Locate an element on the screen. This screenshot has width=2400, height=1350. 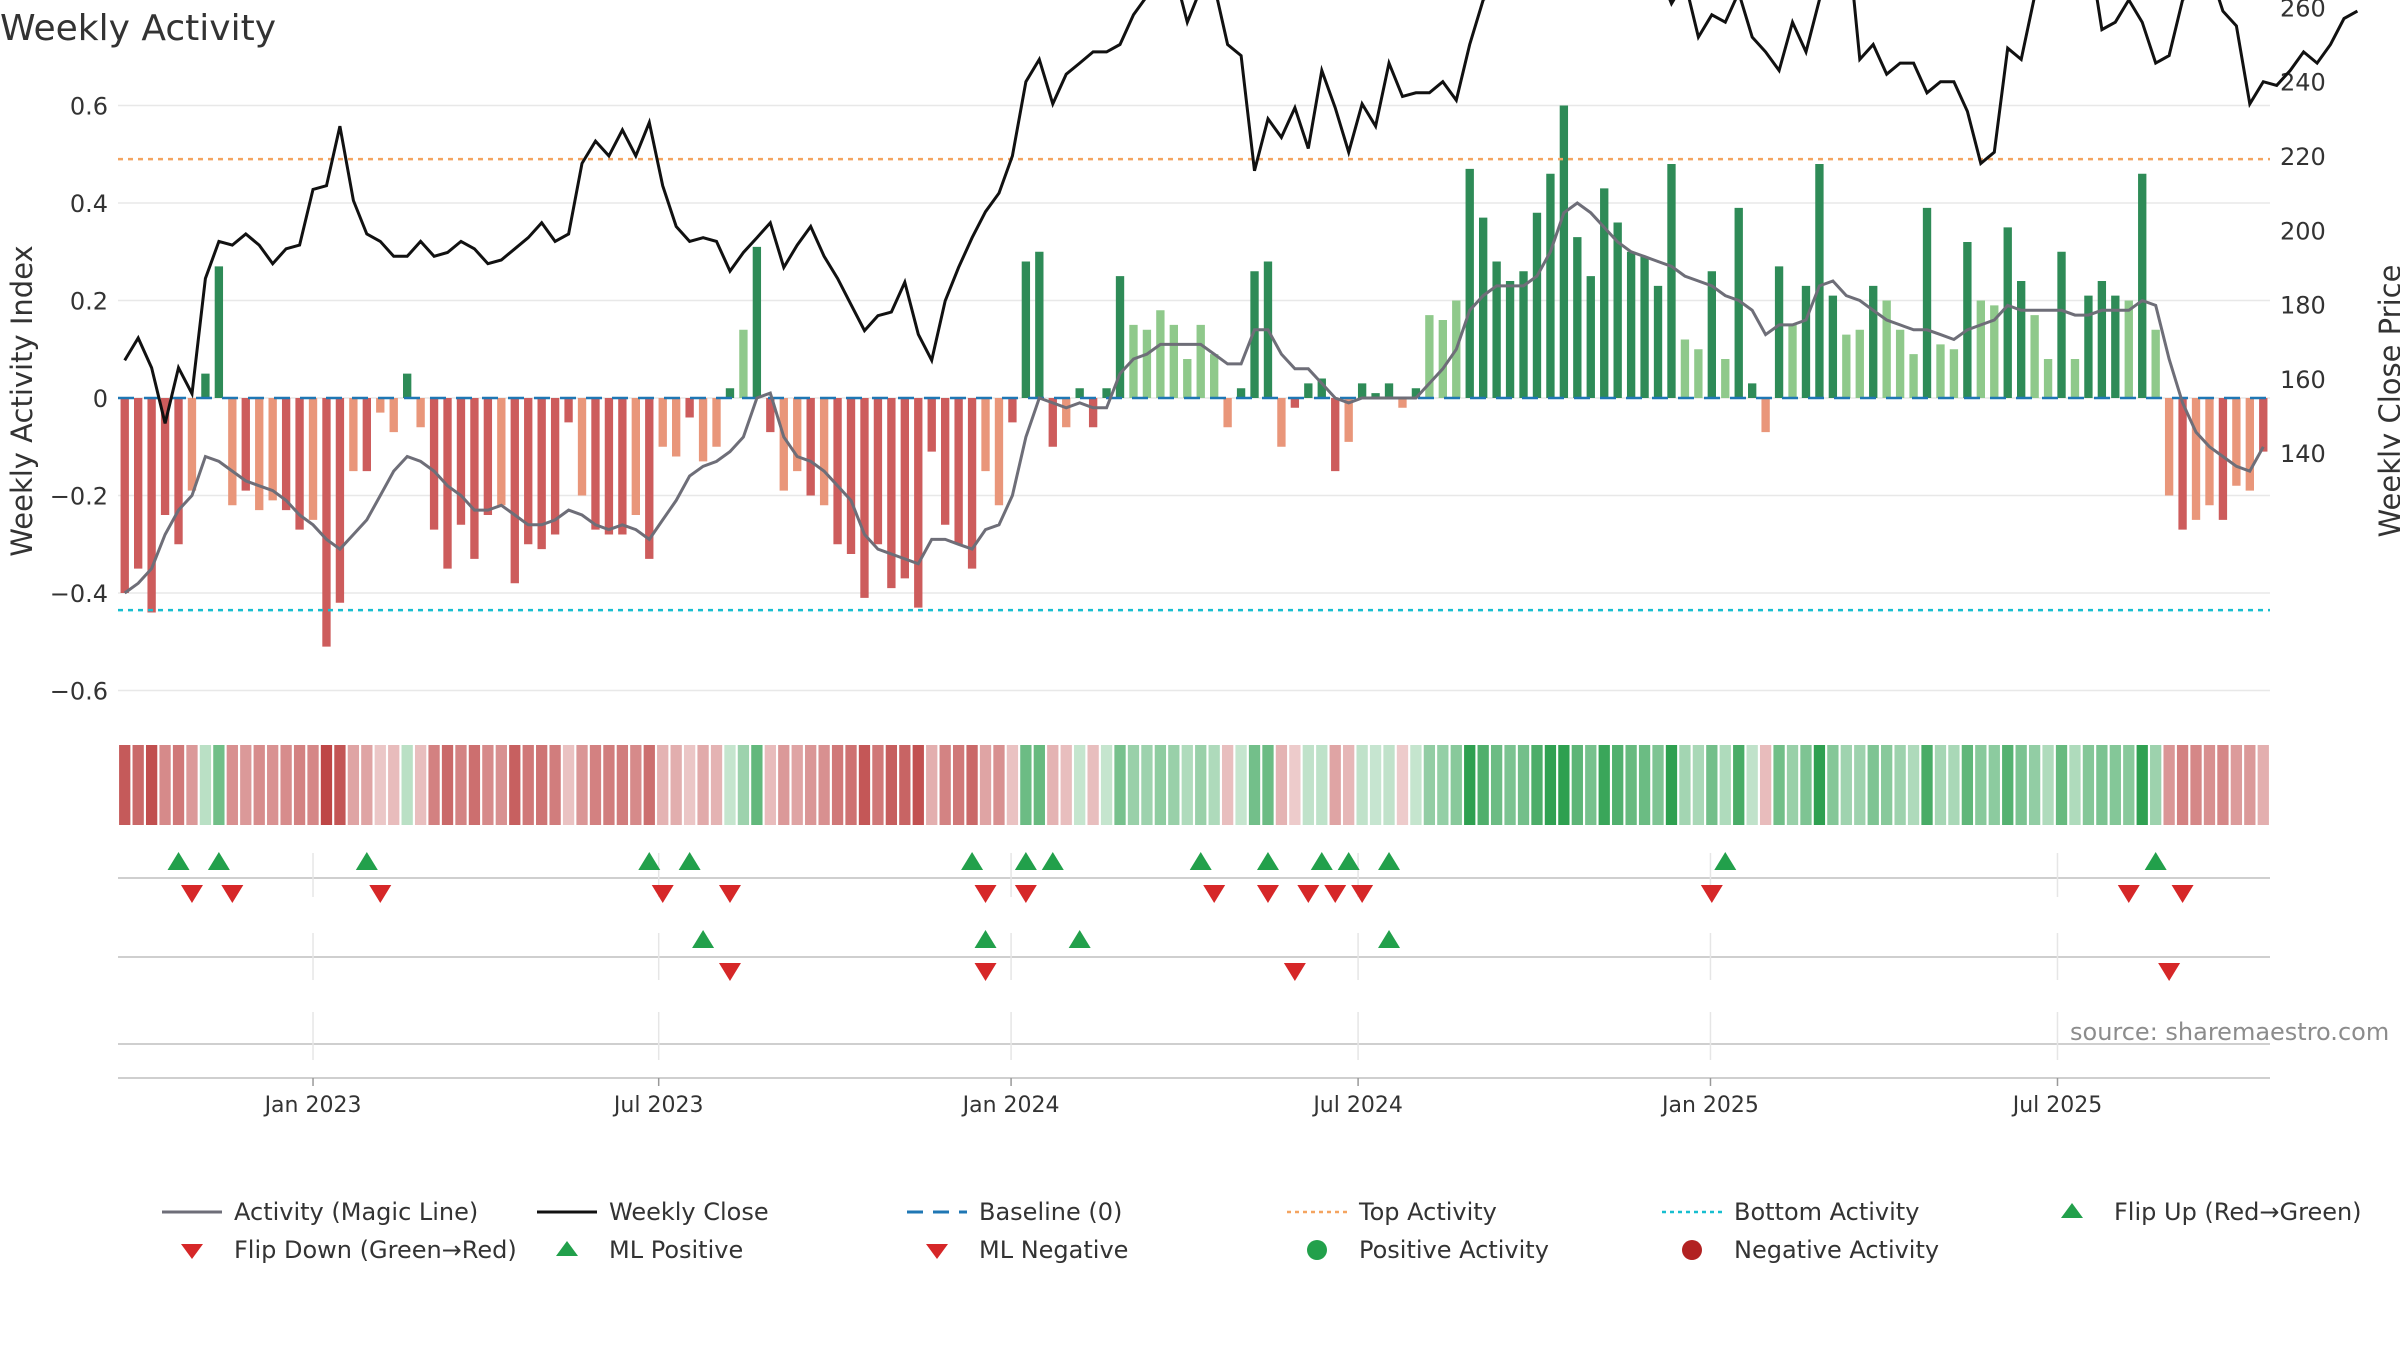
ml-positive-marker is located at coordinates (985, 939).